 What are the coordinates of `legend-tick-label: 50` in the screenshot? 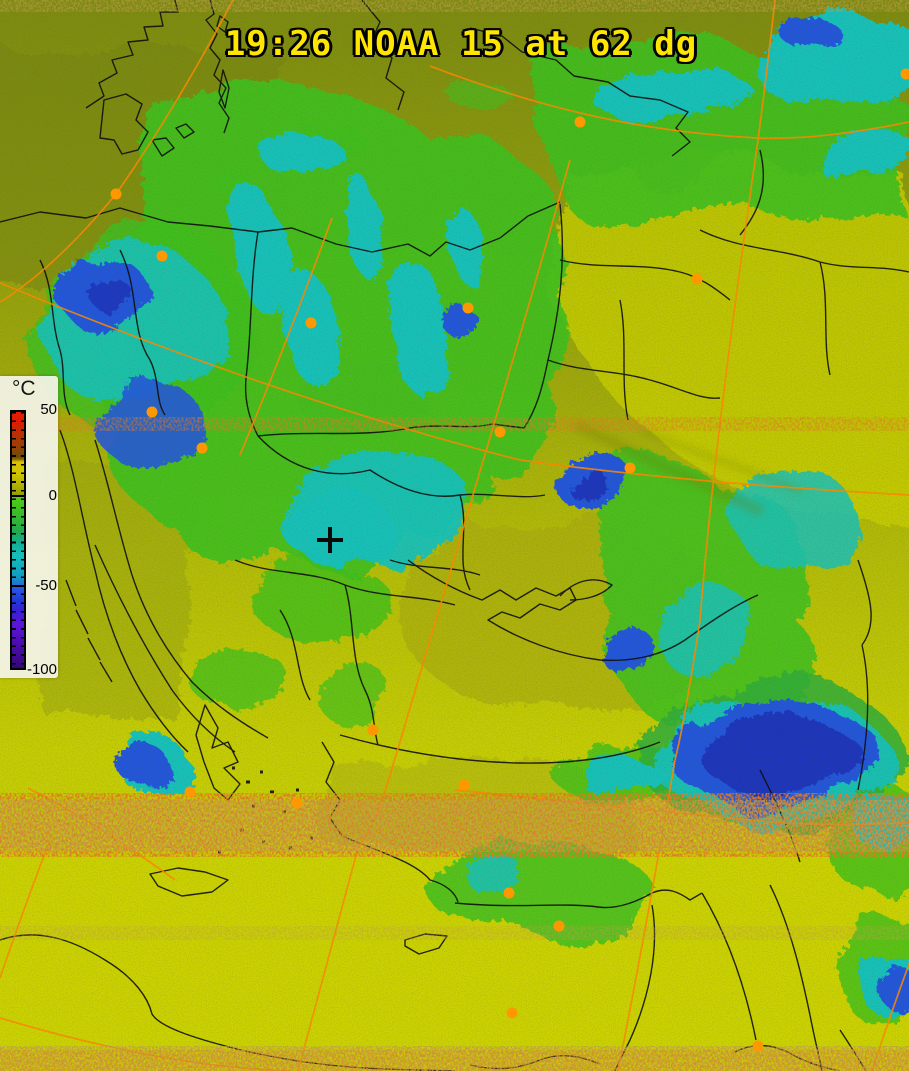 It's located at (48, 409).